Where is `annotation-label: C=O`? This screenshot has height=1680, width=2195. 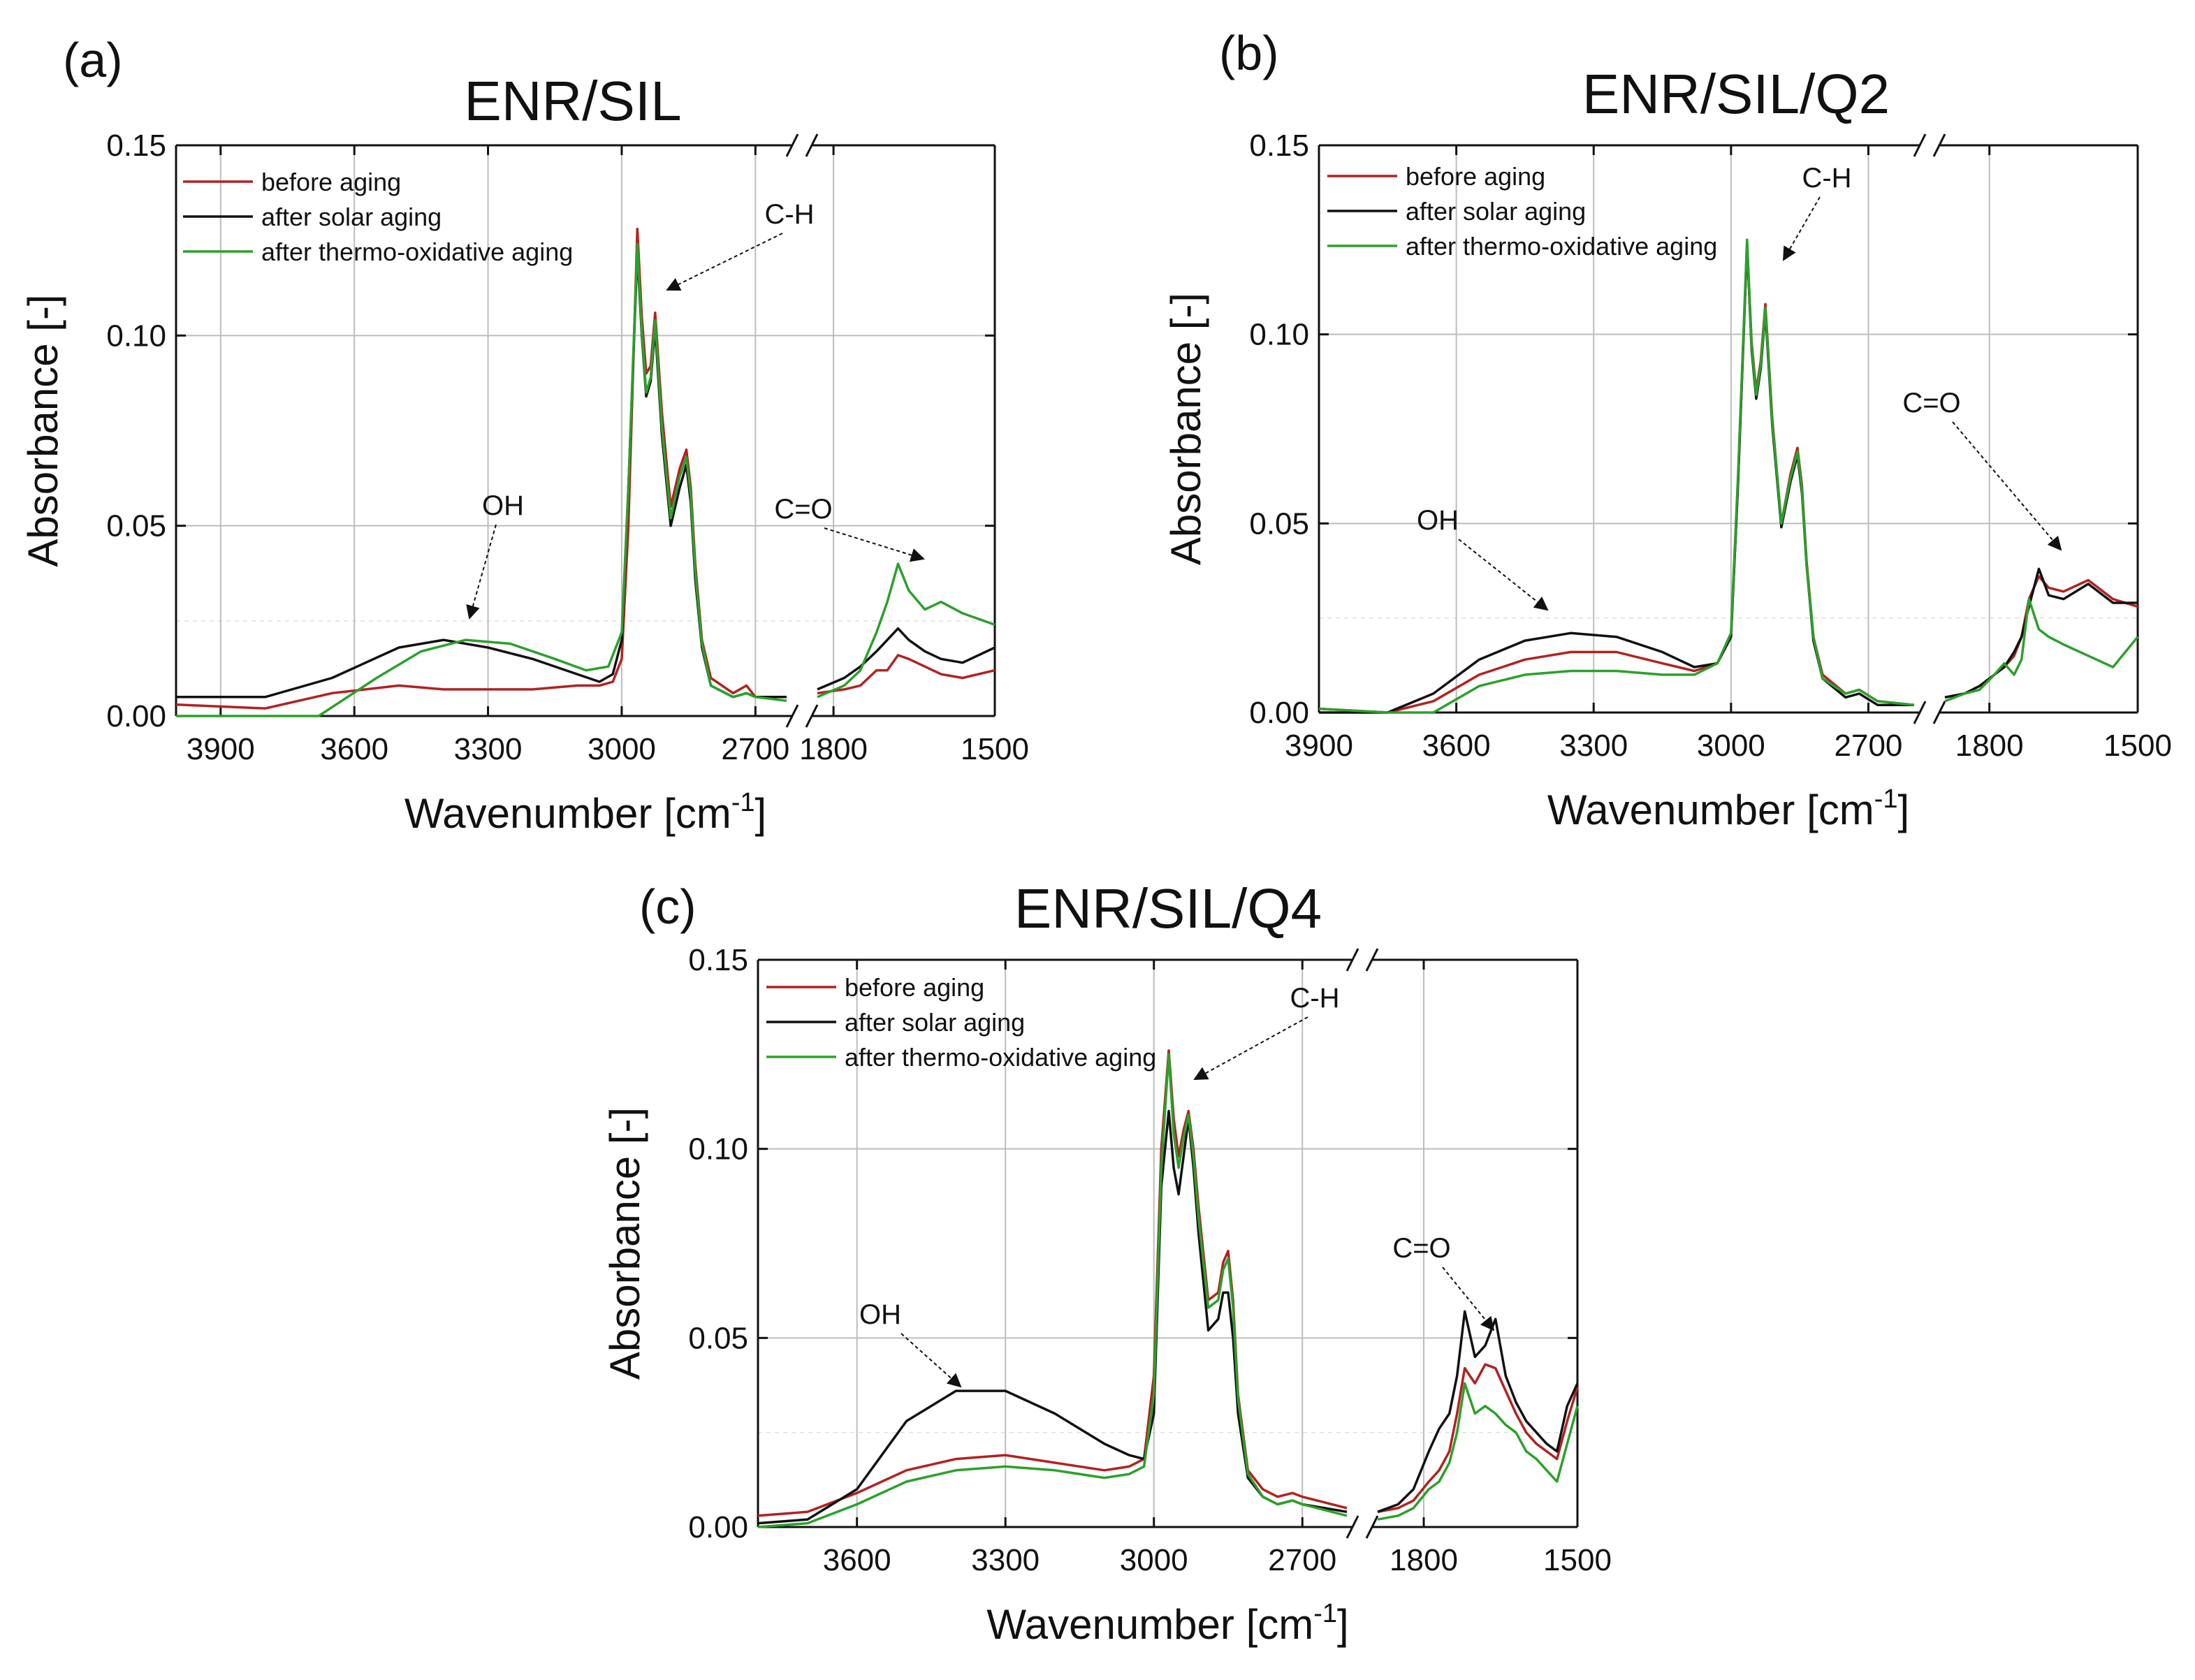 annotation-label: C=O is located at coordinates (803, 510).